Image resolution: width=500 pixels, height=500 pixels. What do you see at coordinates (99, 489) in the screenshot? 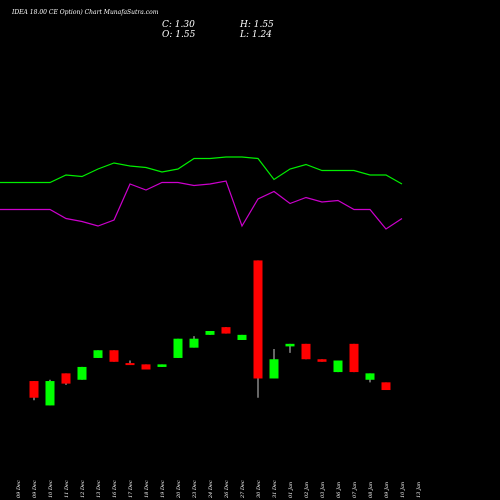
I see `x-tick-label: 13 Dec` at bounding box center [99, 489].